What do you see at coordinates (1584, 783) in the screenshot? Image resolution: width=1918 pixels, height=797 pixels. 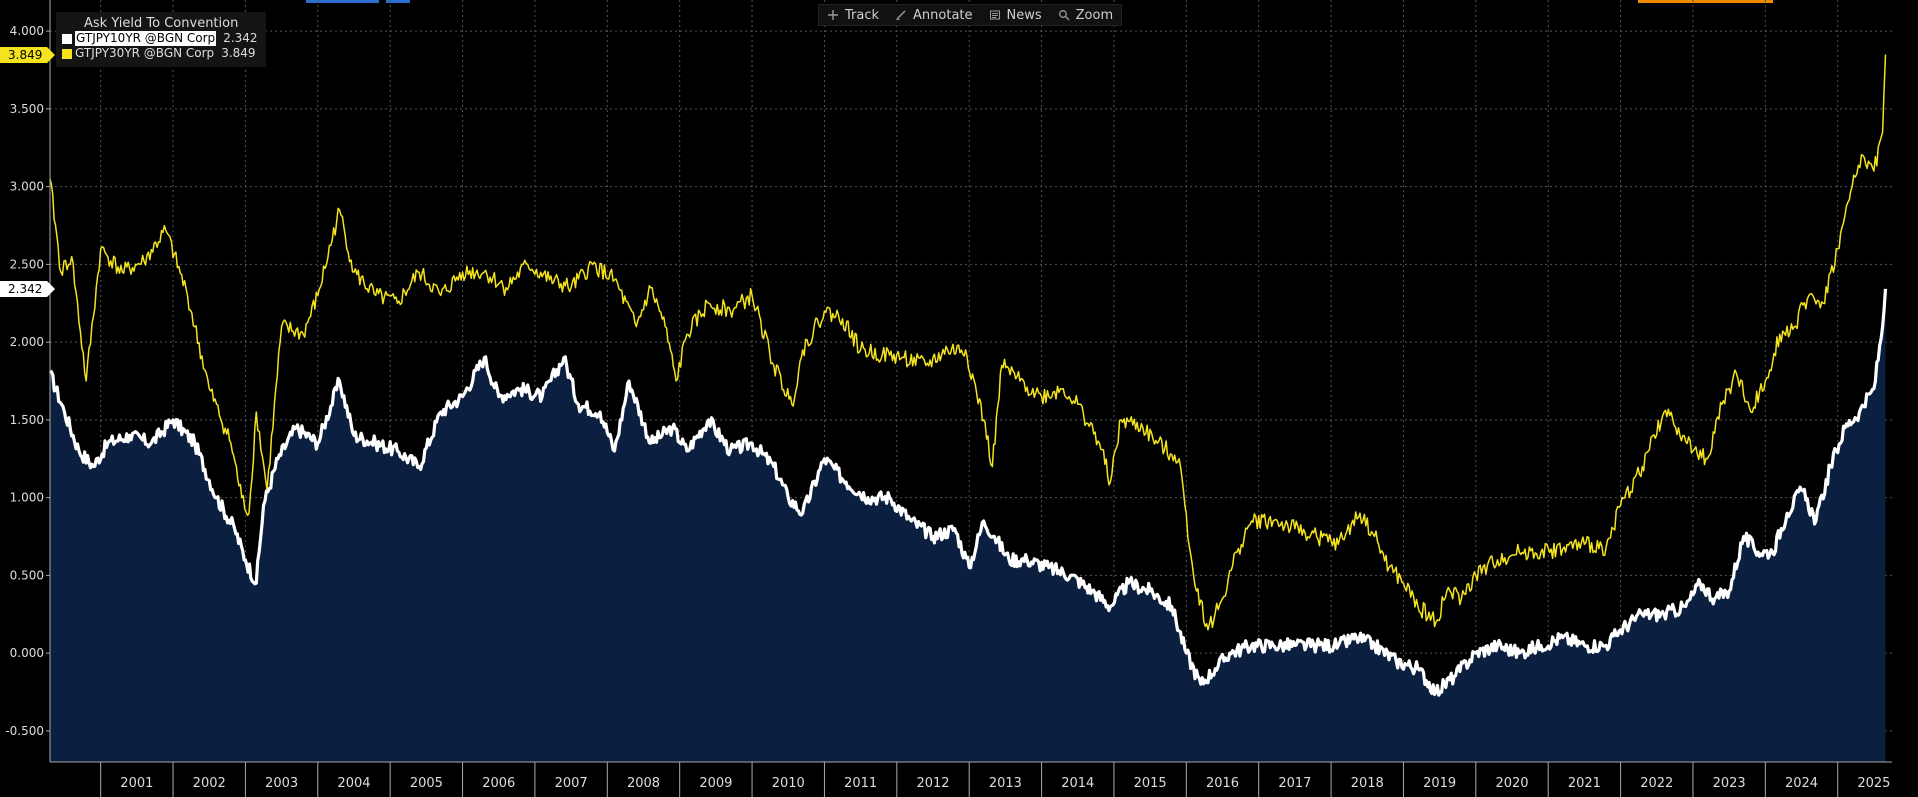 I see `x-tick-label: 2021` at bounding box center [1584, 783].